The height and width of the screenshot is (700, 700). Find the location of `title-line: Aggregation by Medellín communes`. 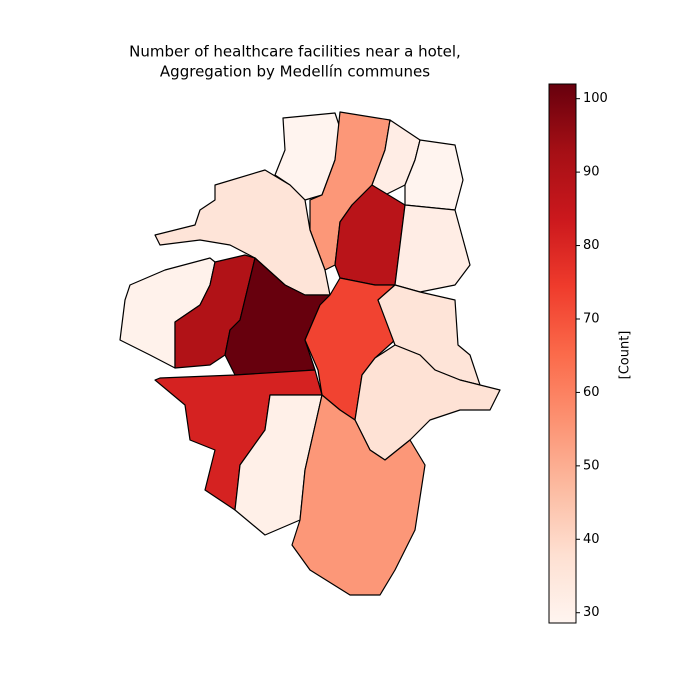

title-line: Aggregation by Medellín communes is located at coordinates (295, 72).